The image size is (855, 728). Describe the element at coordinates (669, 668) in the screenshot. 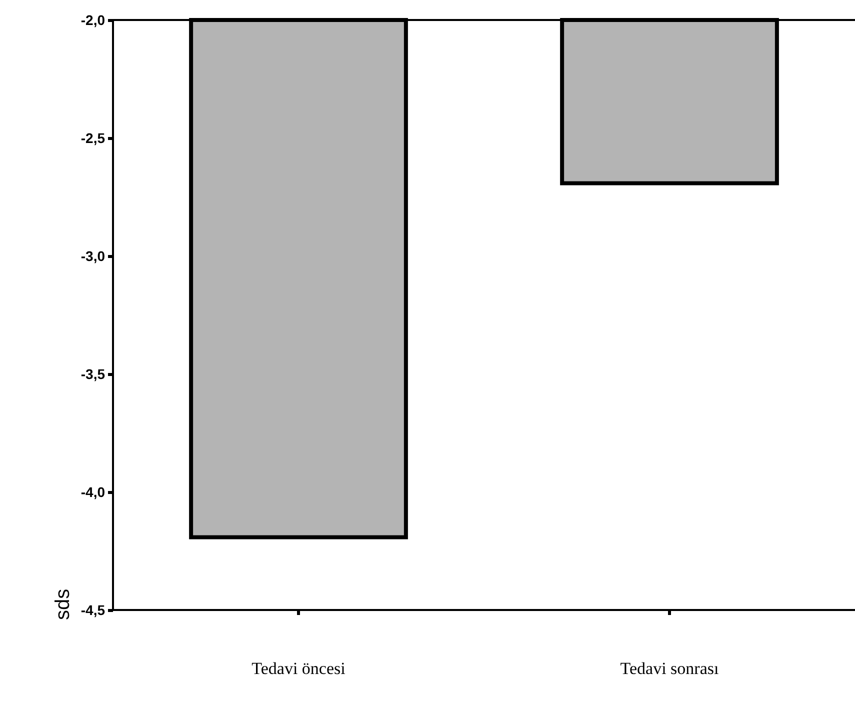

I see `x-tick-label: Tedavi sonrası` at that location.